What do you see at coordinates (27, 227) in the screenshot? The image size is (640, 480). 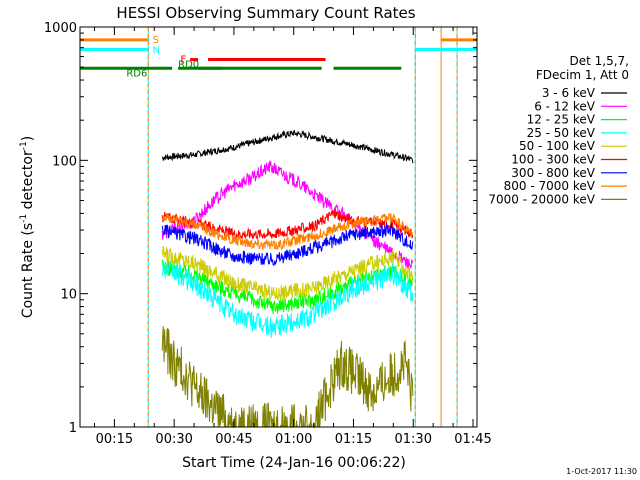 I see `y-axis-label: Count Rate (s-1 detector-1)` at bounding box center [27, 227].